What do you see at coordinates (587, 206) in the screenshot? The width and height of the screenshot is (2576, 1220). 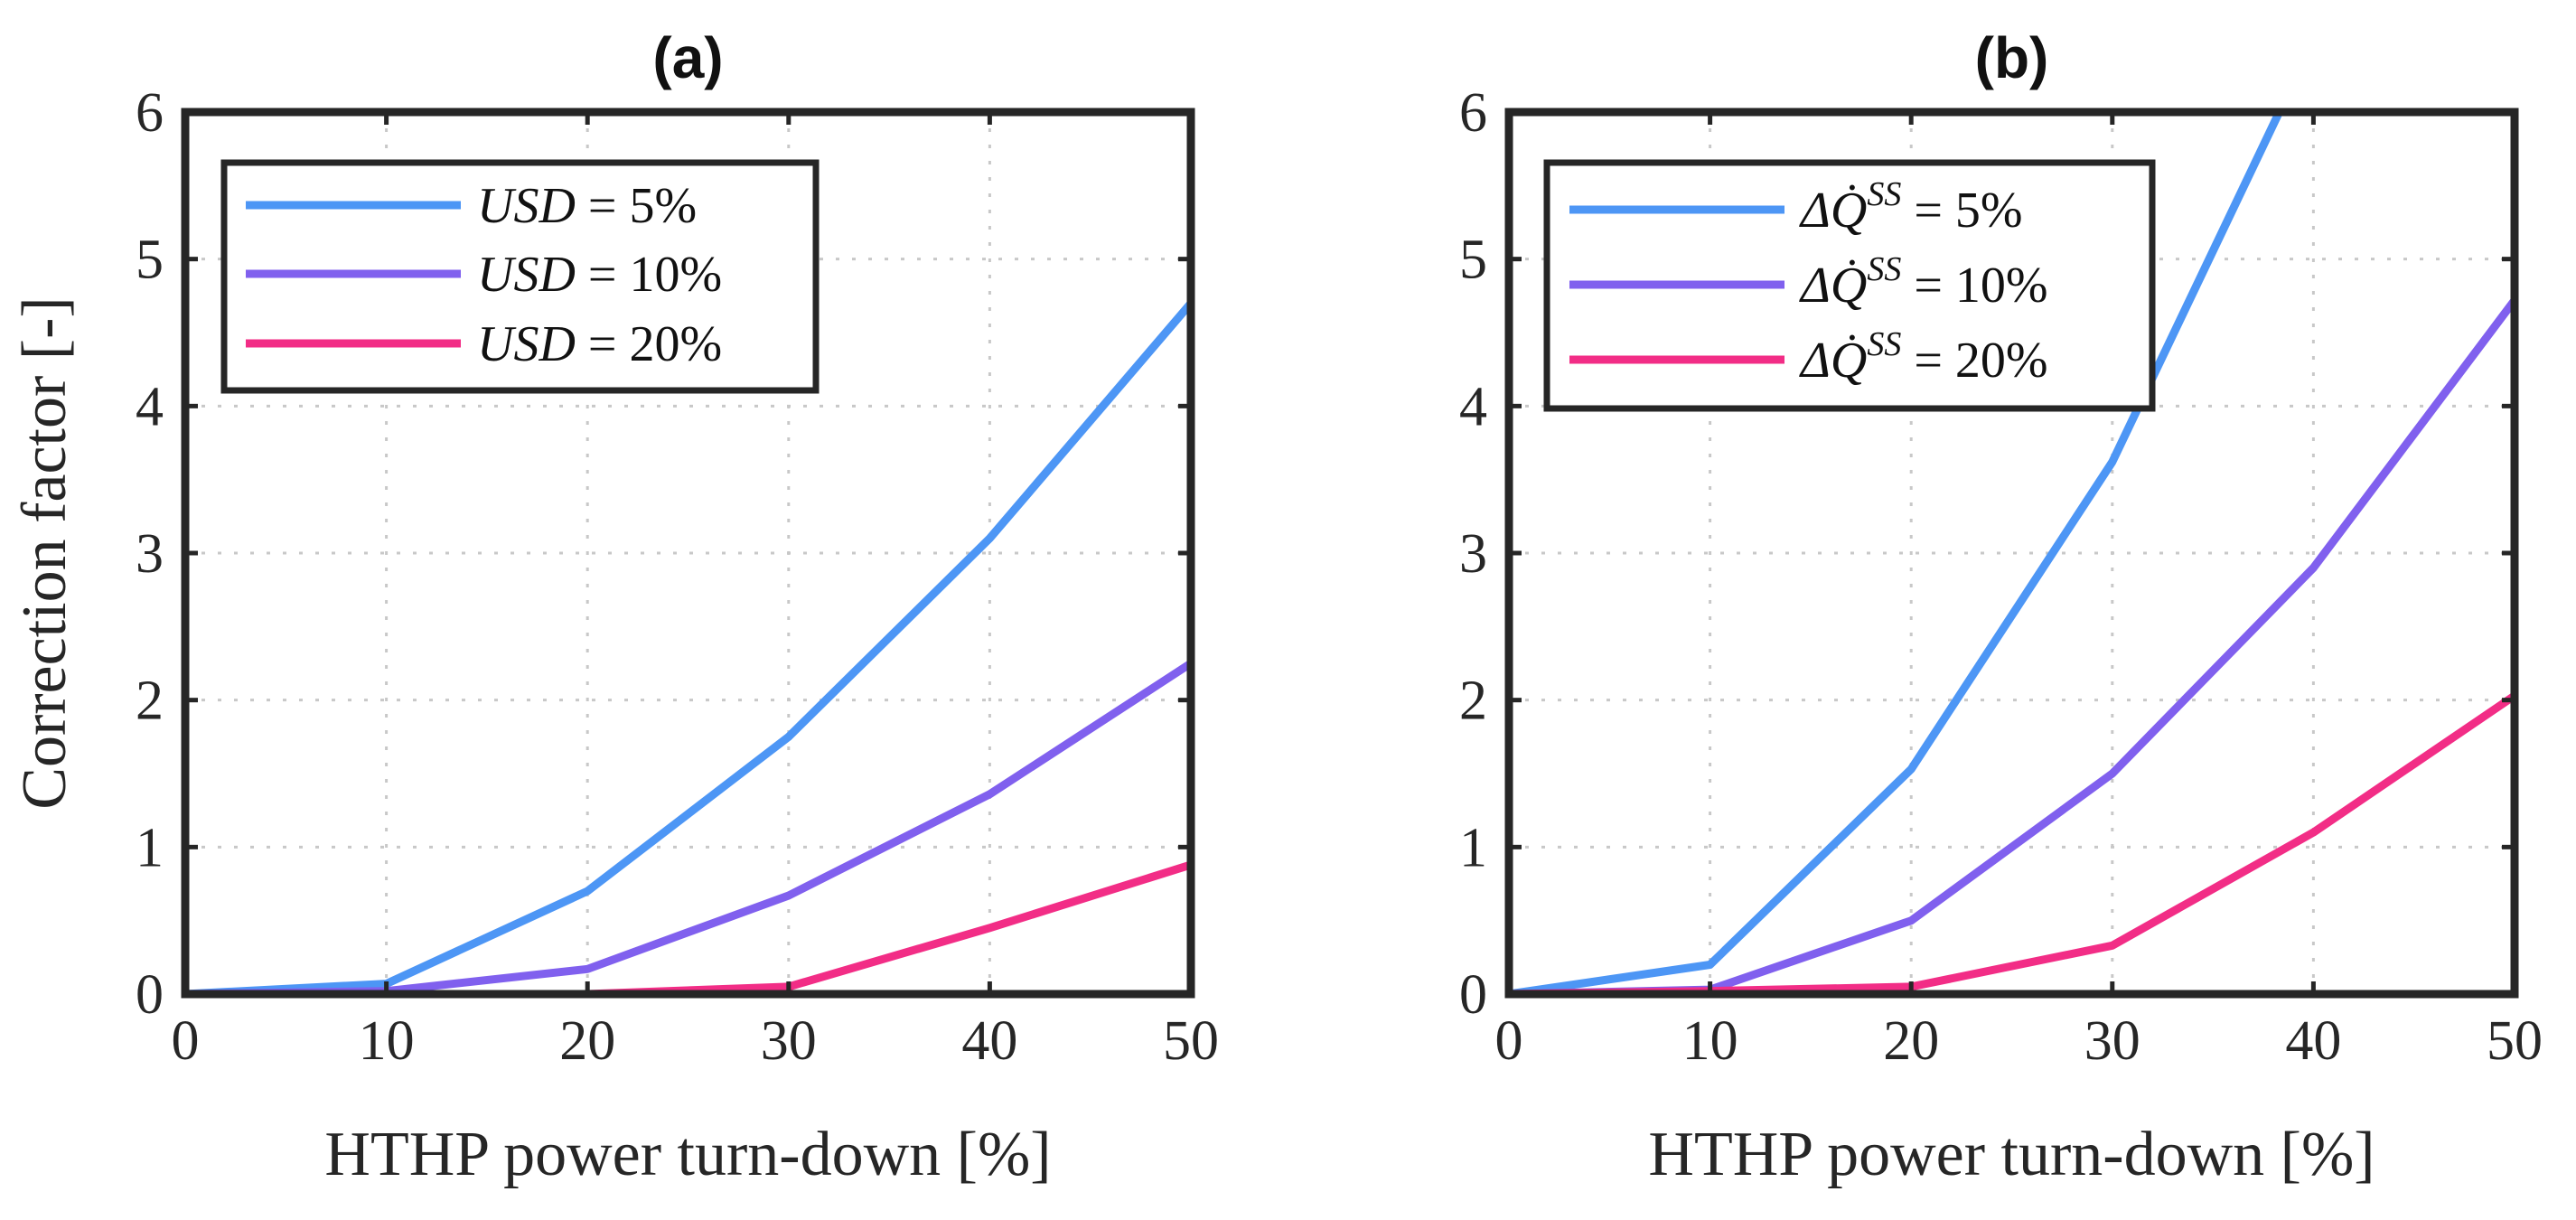 I see `legend-label-1: USD = 5%` at bounding box center [587, 206].